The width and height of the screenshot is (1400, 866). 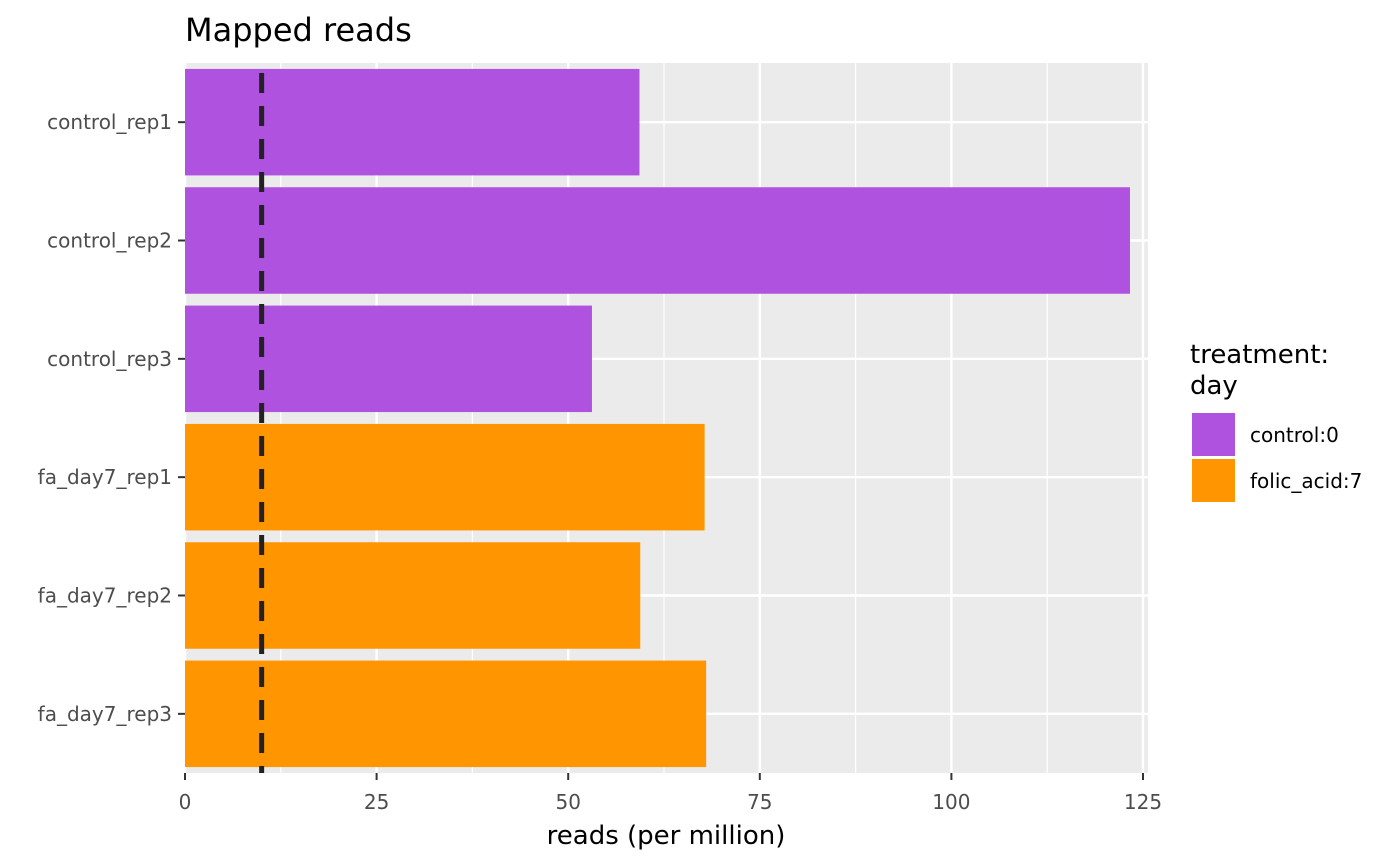 I want to click on x-tick-label: 25, so click(x=376, y=802).